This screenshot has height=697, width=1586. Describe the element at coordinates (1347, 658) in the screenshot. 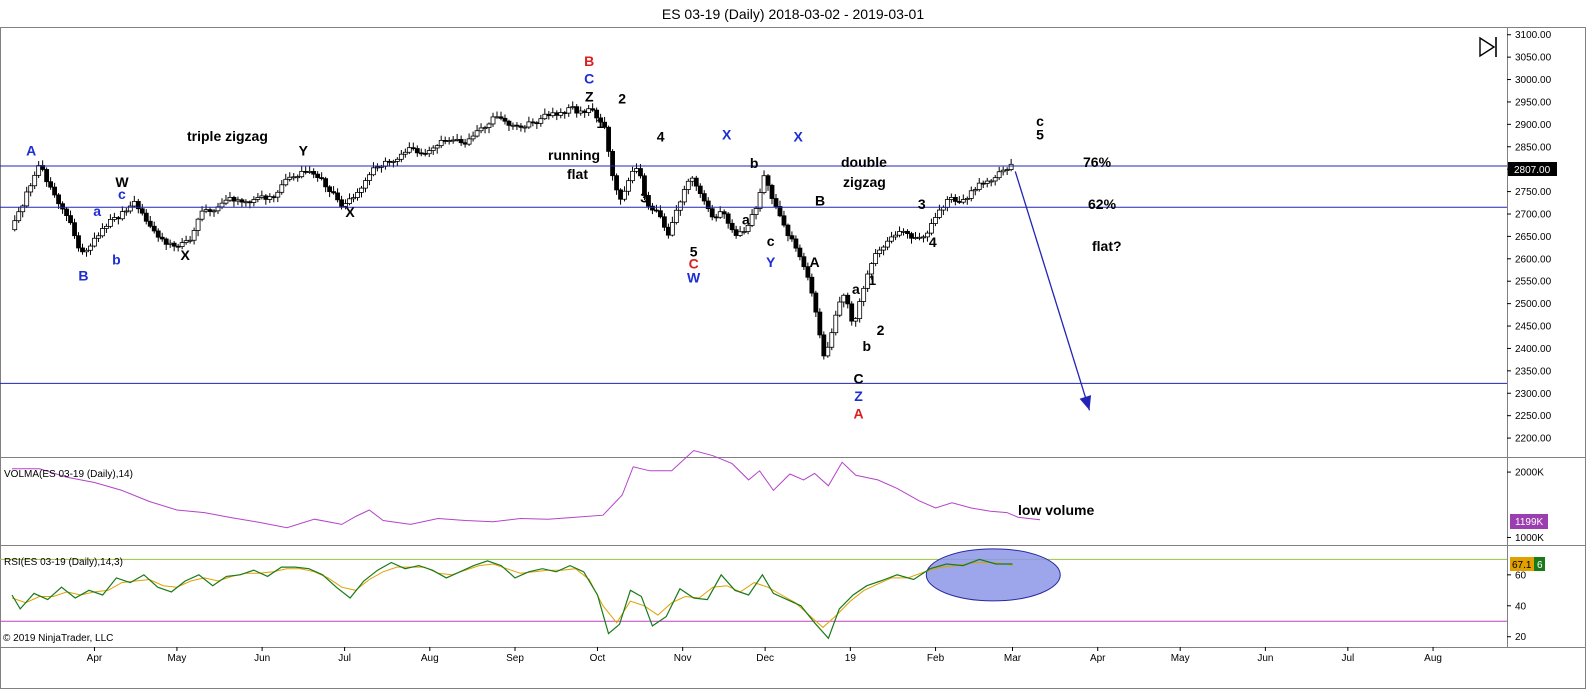

I see `x-tick-label: Jul` at that location.